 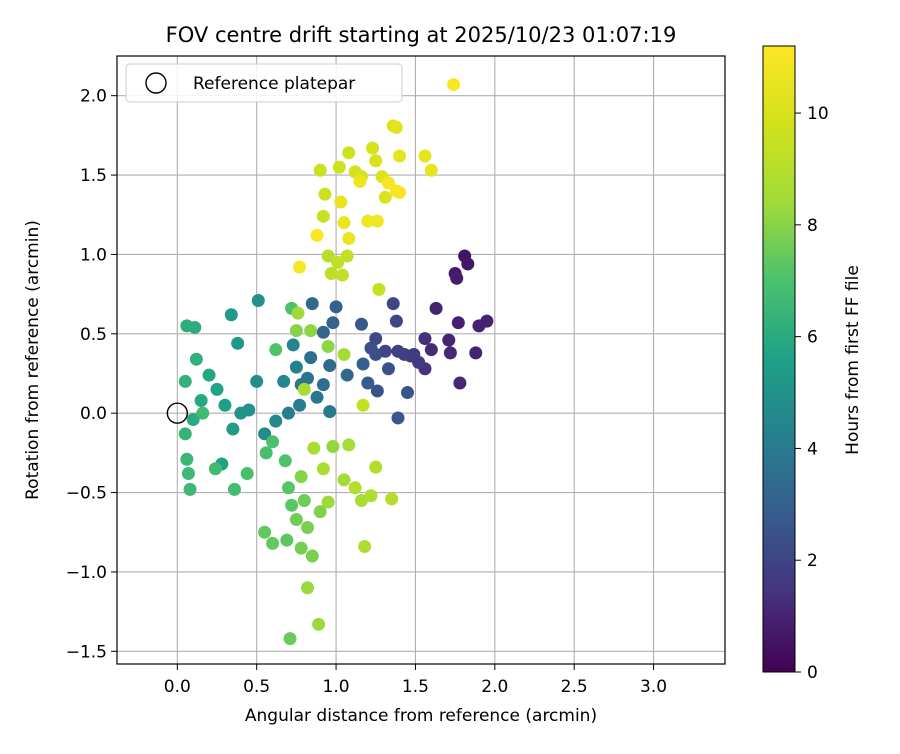 I want to click on colorbar-tick-label: 4, so click(x=812, y=449).